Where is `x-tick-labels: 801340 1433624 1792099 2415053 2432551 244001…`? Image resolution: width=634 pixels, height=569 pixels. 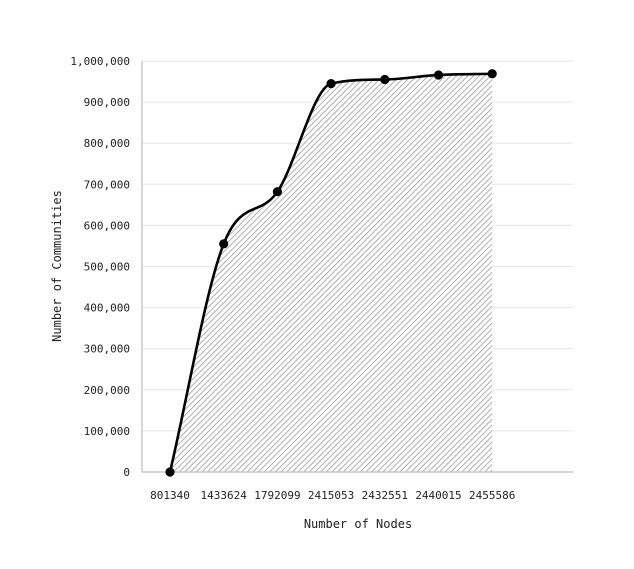 x-tick-labels: 801340 1433624 1792099 2415053 2432551 244001… is located at coordinates (332, 495).